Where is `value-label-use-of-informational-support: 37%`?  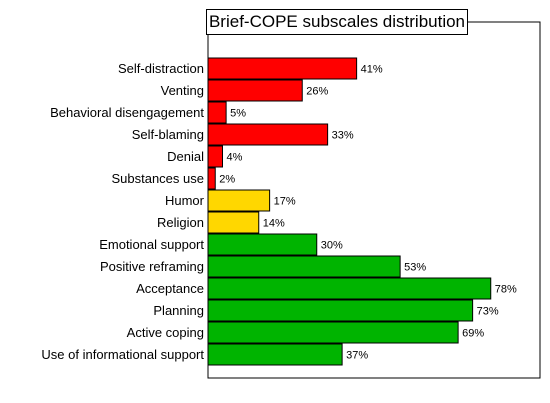 value-label-use-of-informational-support: 37% is located at coordinates (357, 356).